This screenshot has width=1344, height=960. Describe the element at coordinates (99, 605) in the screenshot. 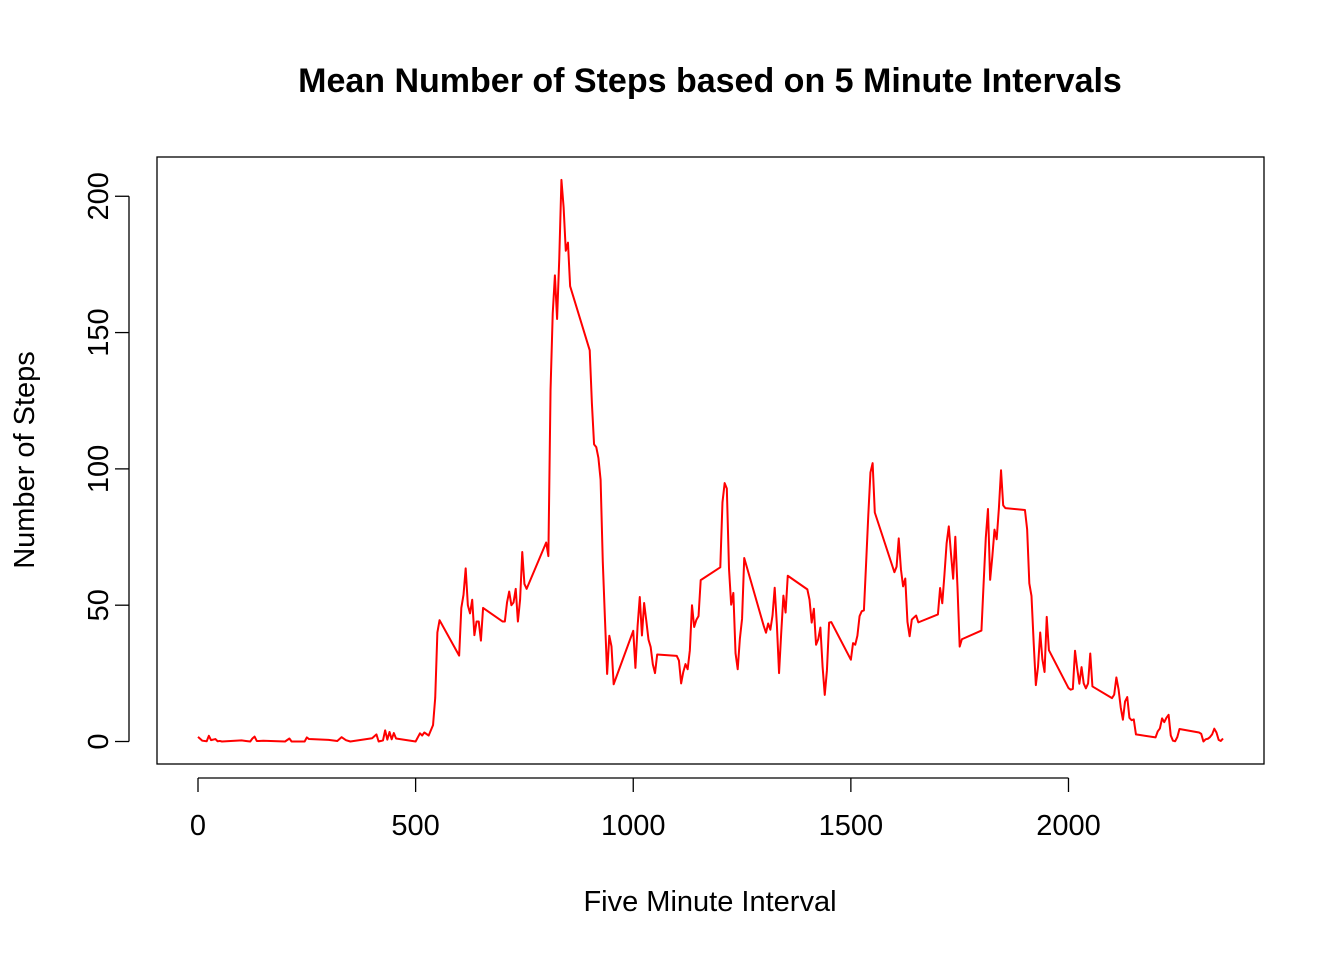

I see `y-tick-label: 50` at that location.